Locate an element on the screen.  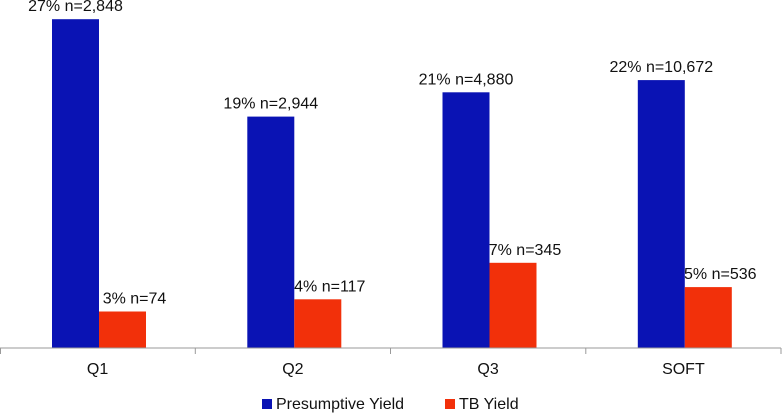
legend-label-tb: TB Yield is located at coordinates (489, 404).